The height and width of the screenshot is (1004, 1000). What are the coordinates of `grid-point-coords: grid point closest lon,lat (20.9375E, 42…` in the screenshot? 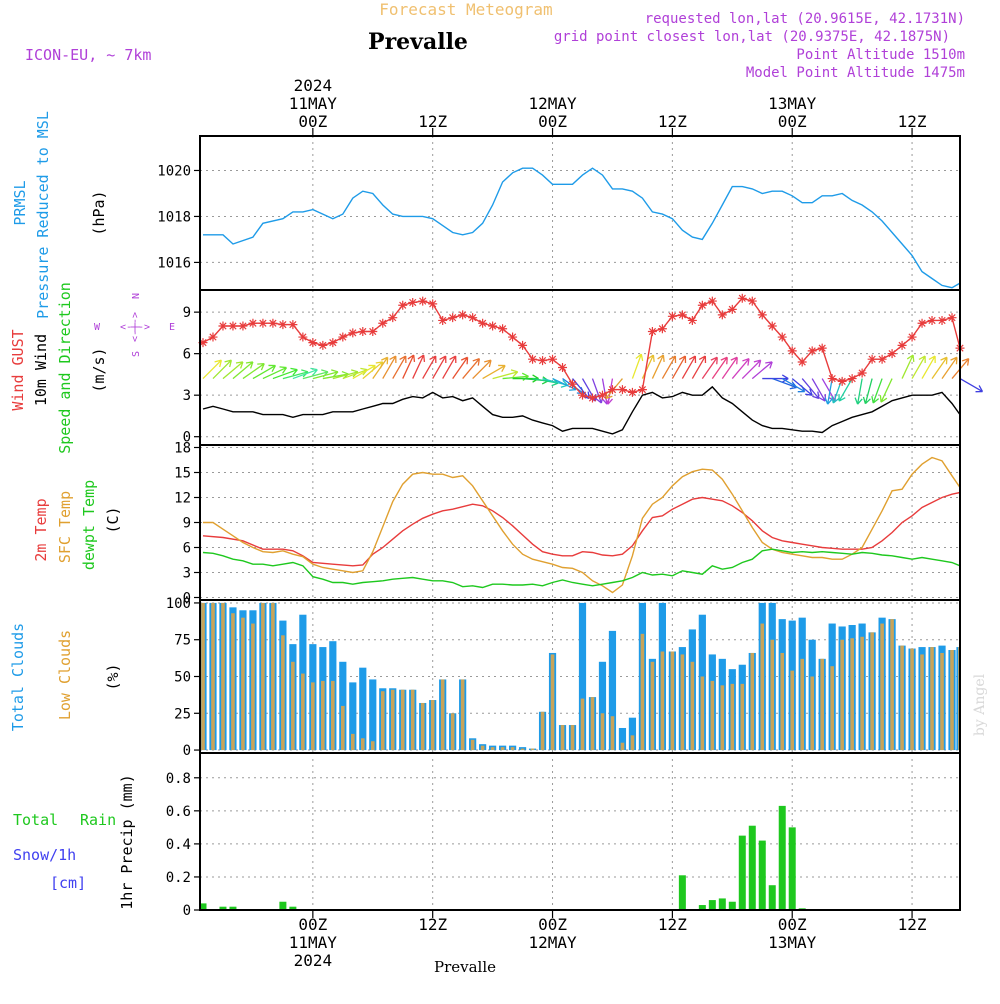 It's located at (752, 37).